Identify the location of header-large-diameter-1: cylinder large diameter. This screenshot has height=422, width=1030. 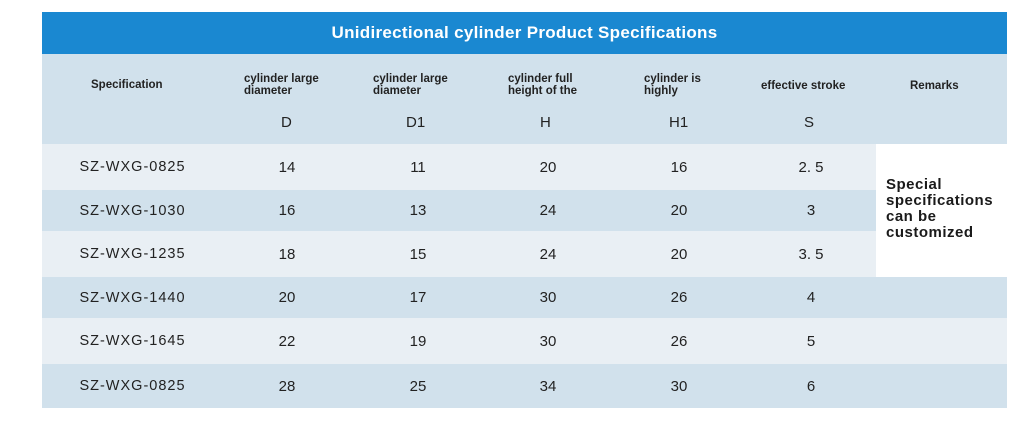
(281, 85).